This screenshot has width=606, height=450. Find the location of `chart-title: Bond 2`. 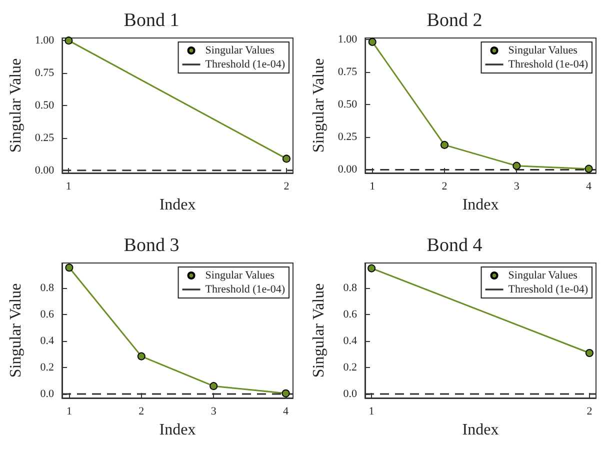

chart-title: Bond 2 is located at coordinates (454, 20).